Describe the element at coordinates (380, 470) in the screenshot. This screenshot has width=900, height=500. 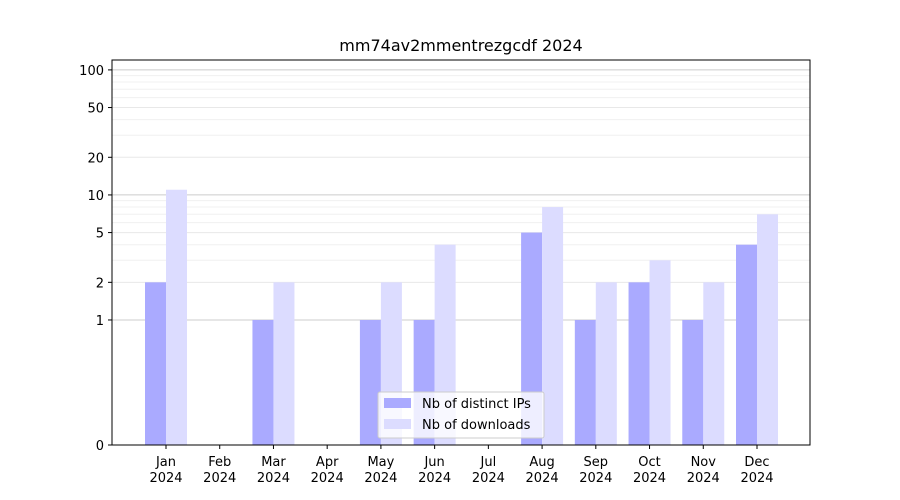
I see `x-tick-label: May 2024` at that location.